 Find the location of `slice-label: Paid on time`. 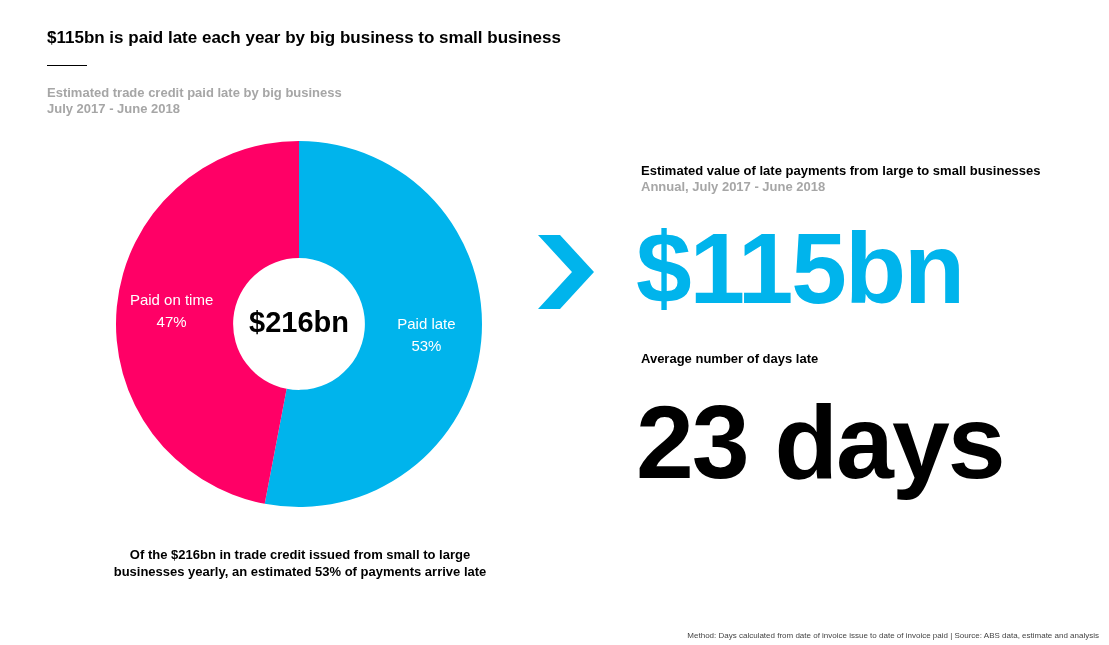

slice-label: Paid on time is located at coordinates (171, 300).